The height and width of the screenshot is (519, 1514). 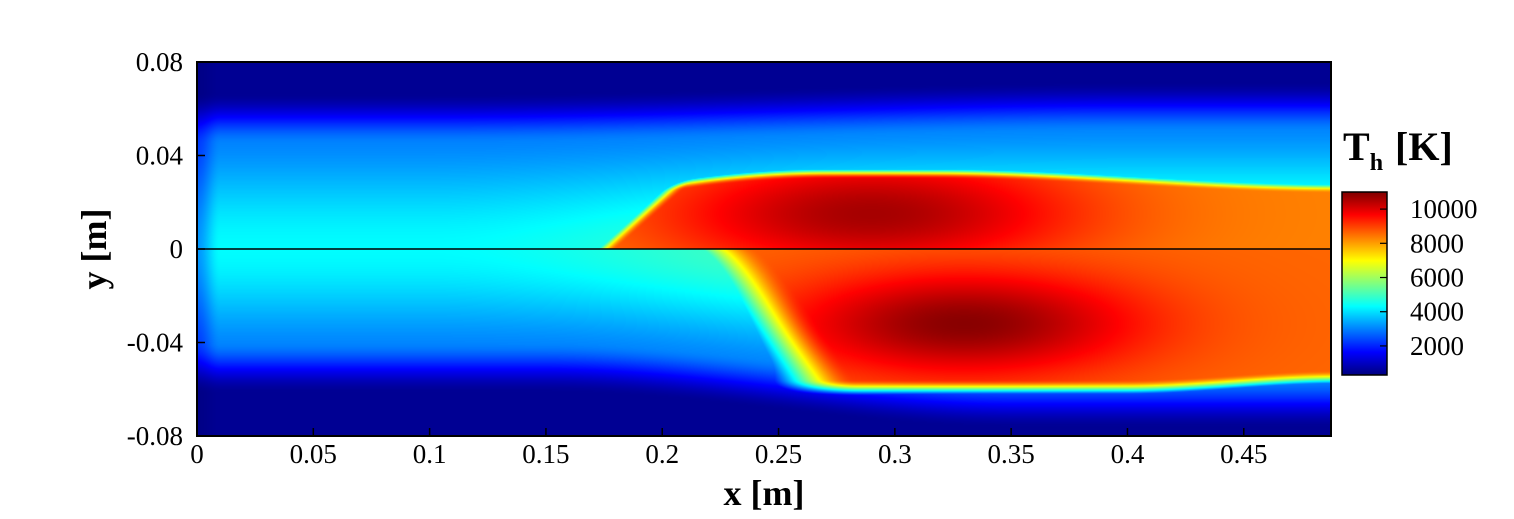 I want to click on x-tick-label: 0.1, so click(x=430, y=454).